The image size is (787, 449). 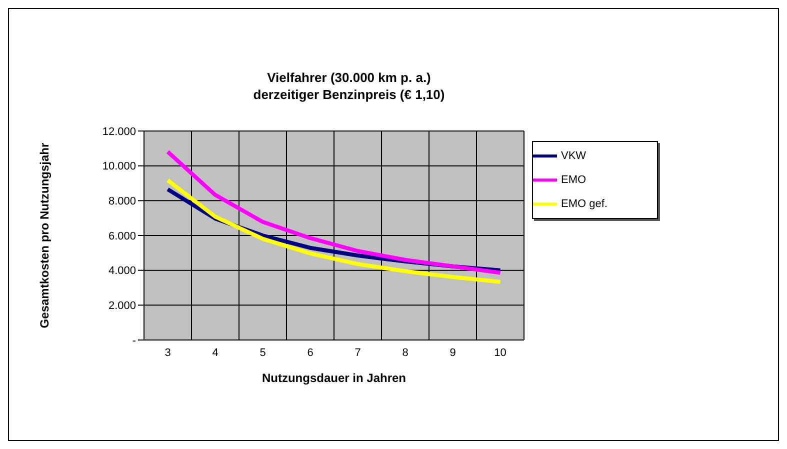 What do you see at coordinates (357, 352) in the screenshot?
I see `x-tick-label: 7` at bounding box center [357, 352].